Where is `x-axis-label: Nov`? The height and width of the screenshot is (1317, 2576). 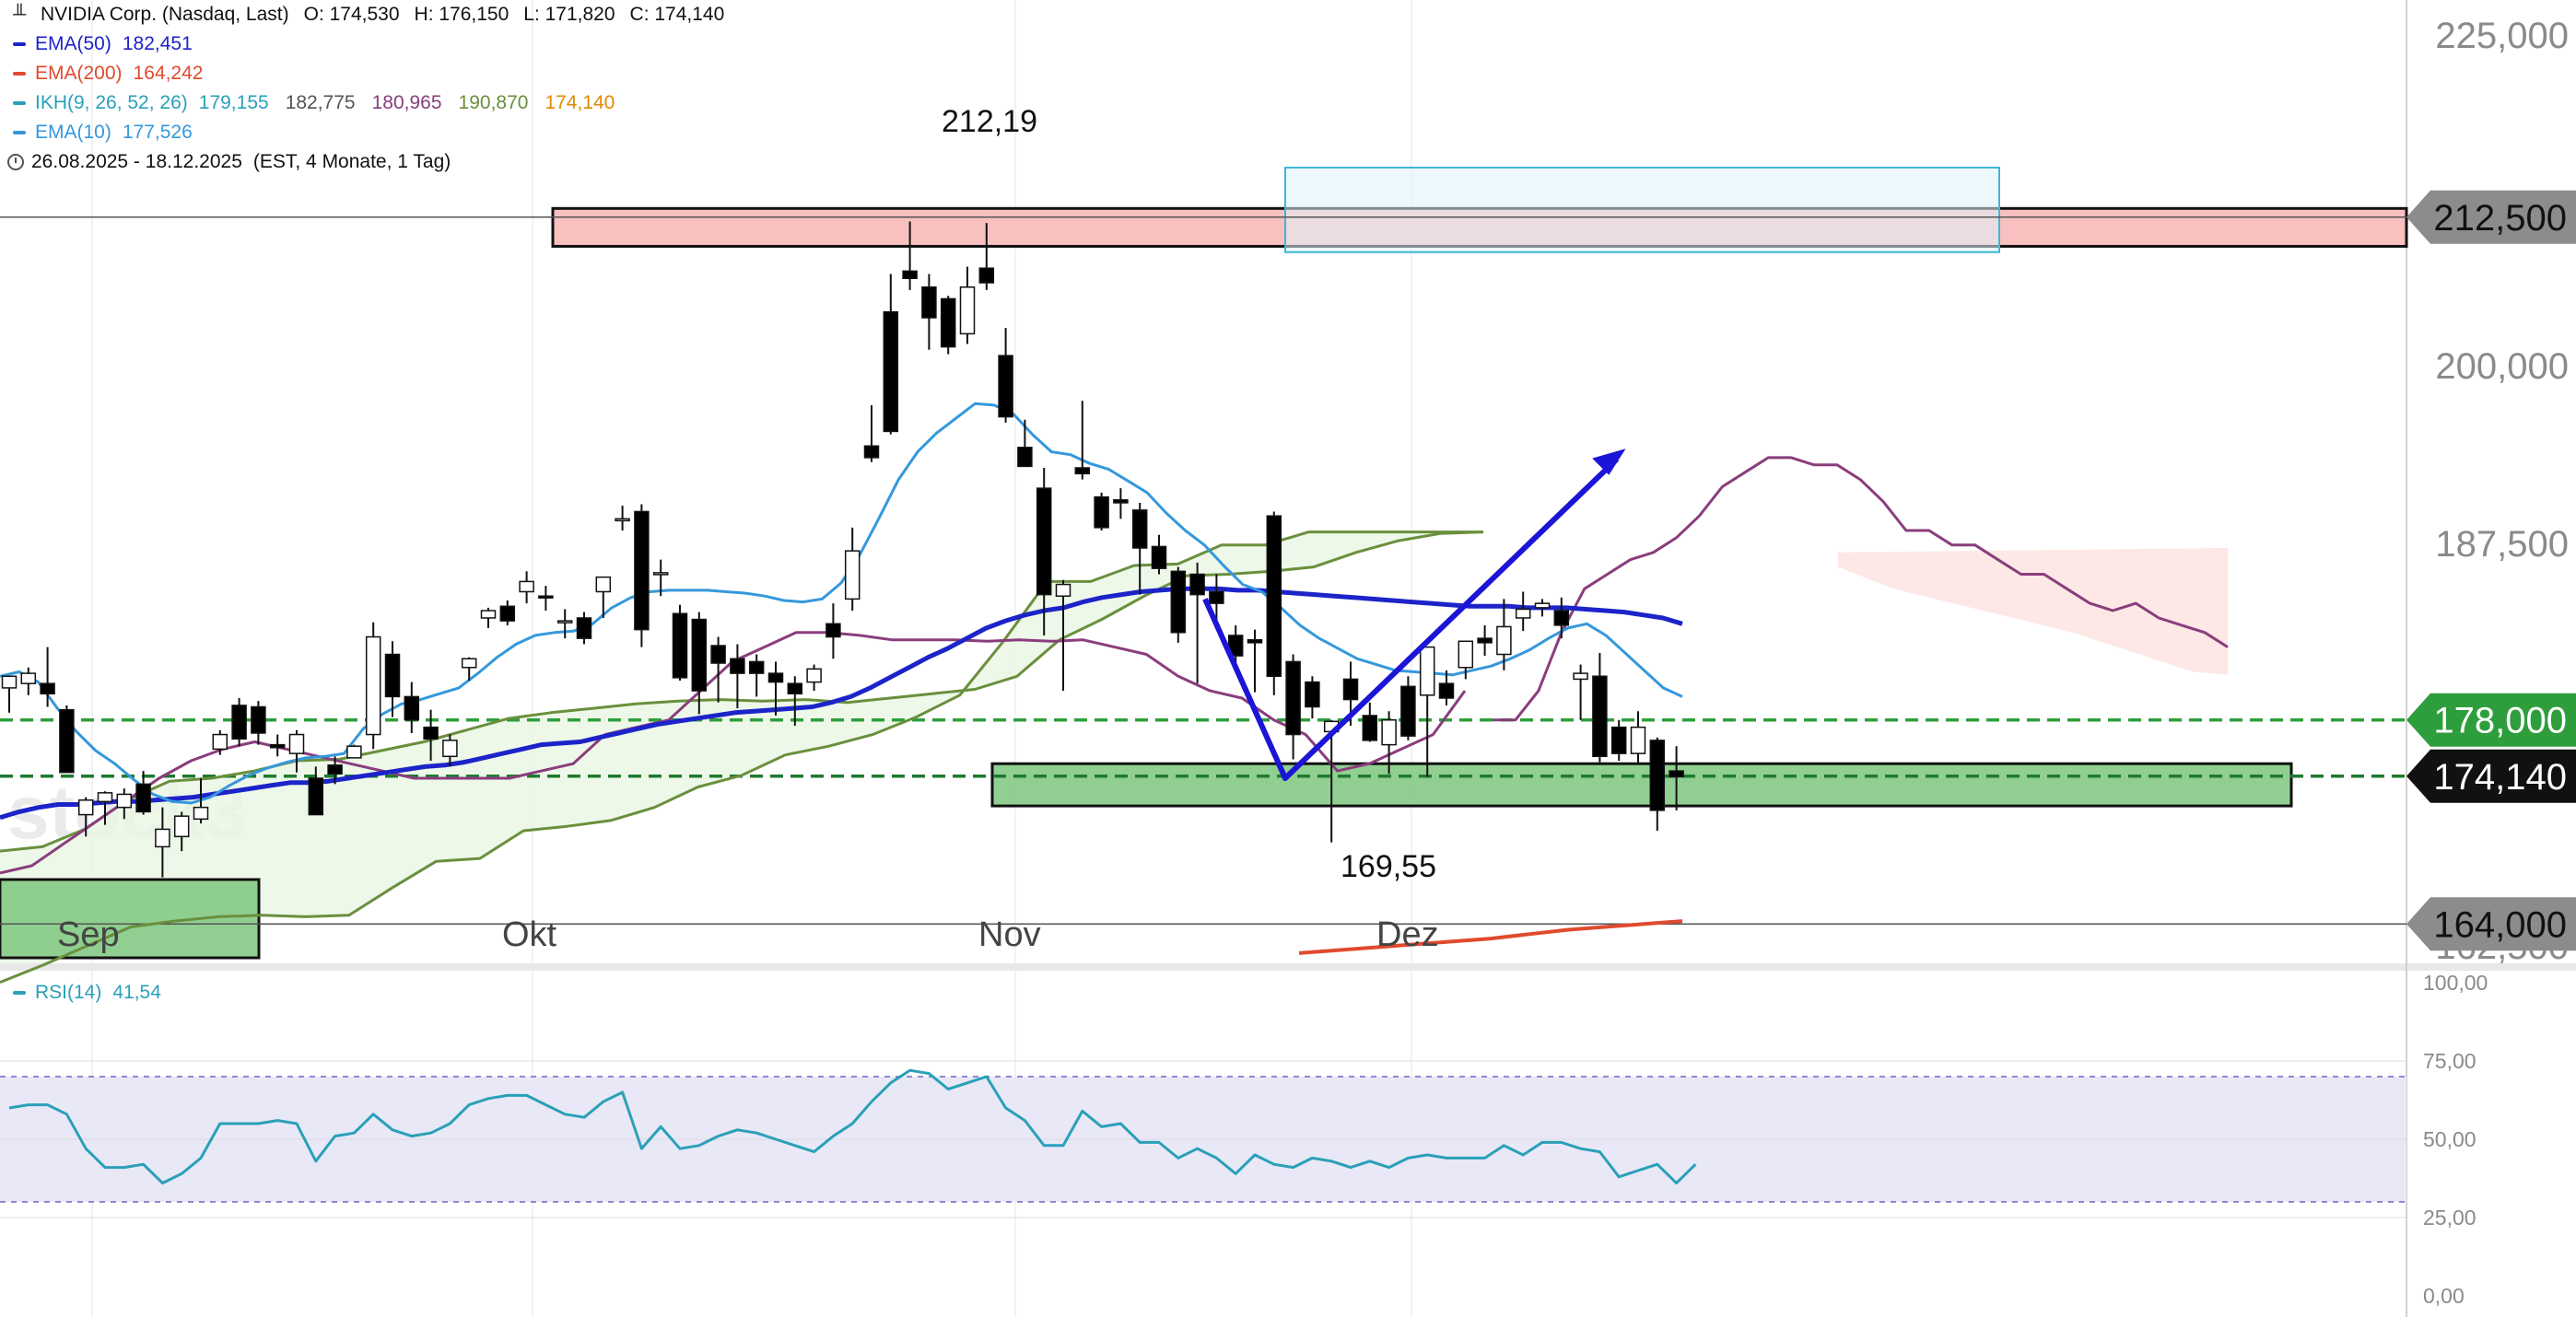 x-axis-label: Nov is located at coordinates (1009, 934).